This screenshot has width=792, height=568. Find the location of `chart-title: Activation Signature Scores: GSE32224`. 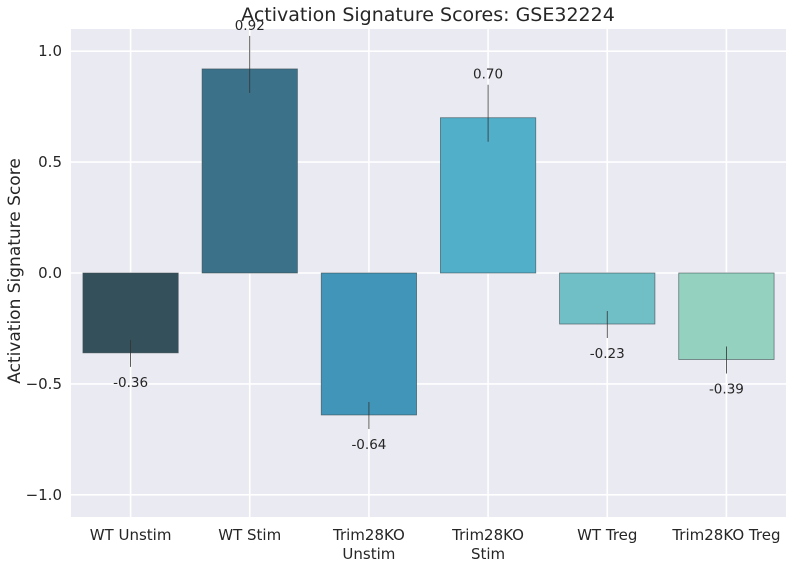

chart-title: Activation Signature Scores: GSE32224 is located at coordinates (428, 15).